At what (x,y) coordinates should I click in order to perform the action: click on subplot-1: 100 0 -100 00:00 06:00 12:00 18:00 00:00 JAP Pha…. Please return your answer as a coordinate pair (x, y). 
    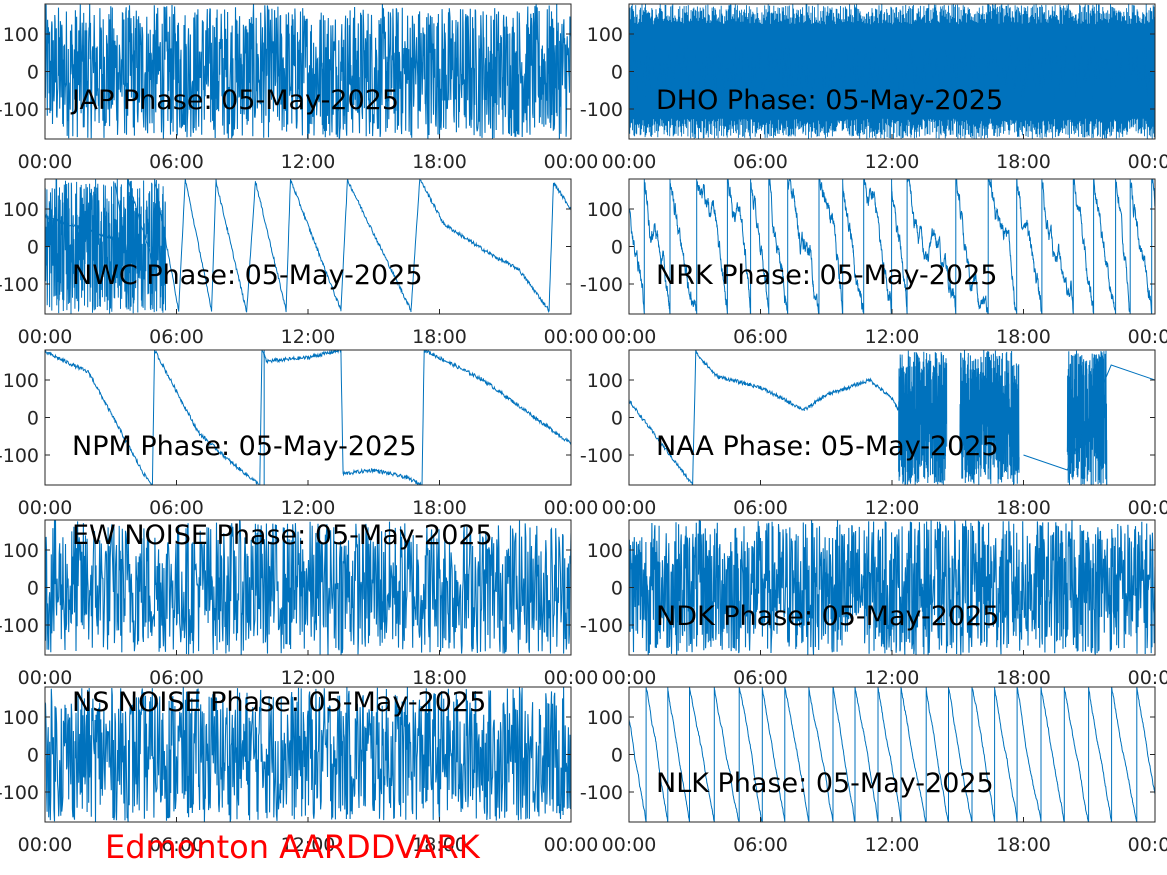
    Looking at the image, I should click on (299, 88).